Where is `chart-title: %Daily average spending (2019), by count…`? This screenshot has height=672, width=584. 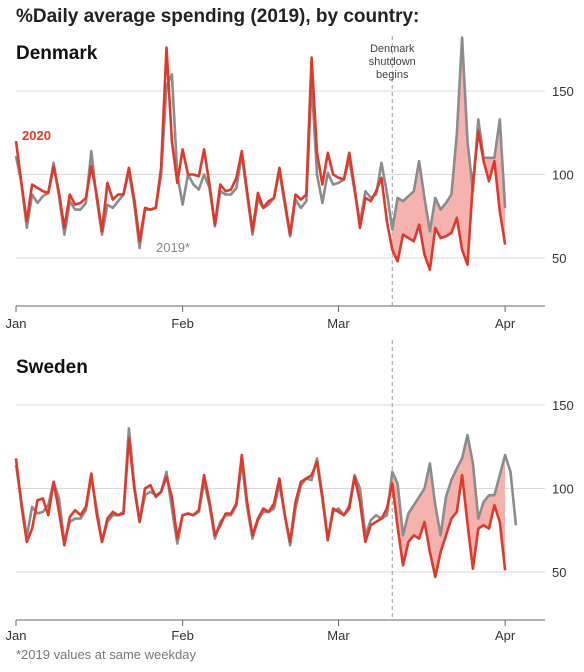
chart-title: %Daily average spending (2019), by count… is located at coordinates (217, 16).